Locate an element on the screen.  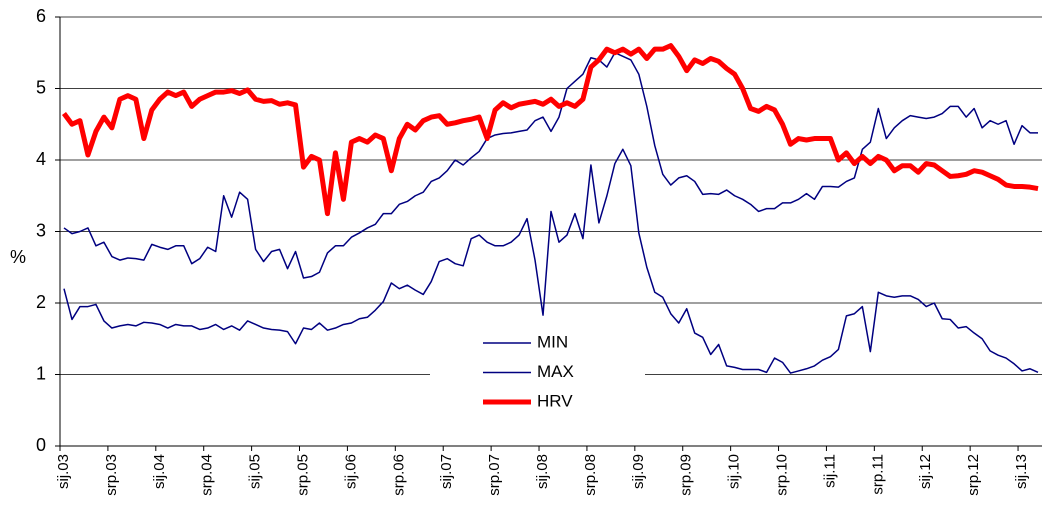
x-tick-label: sij.08 is located at coordinates (542, 471).